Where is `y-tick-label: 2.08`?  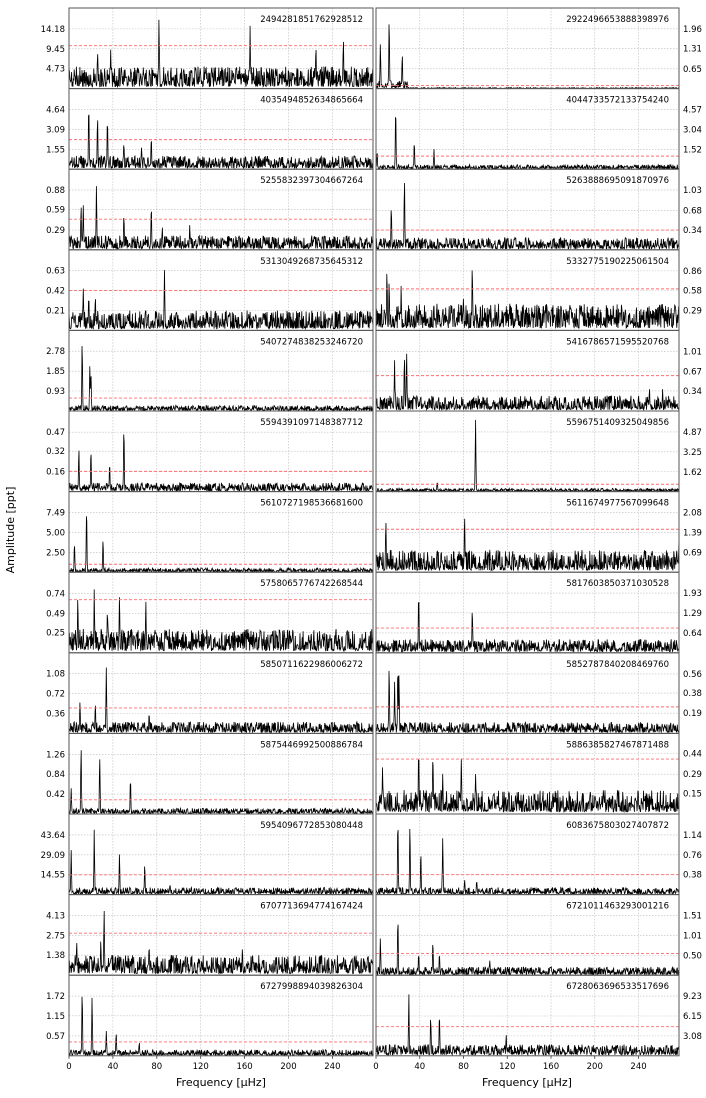 y-tick-label: 2.08 is located at coordinates (692, 514).